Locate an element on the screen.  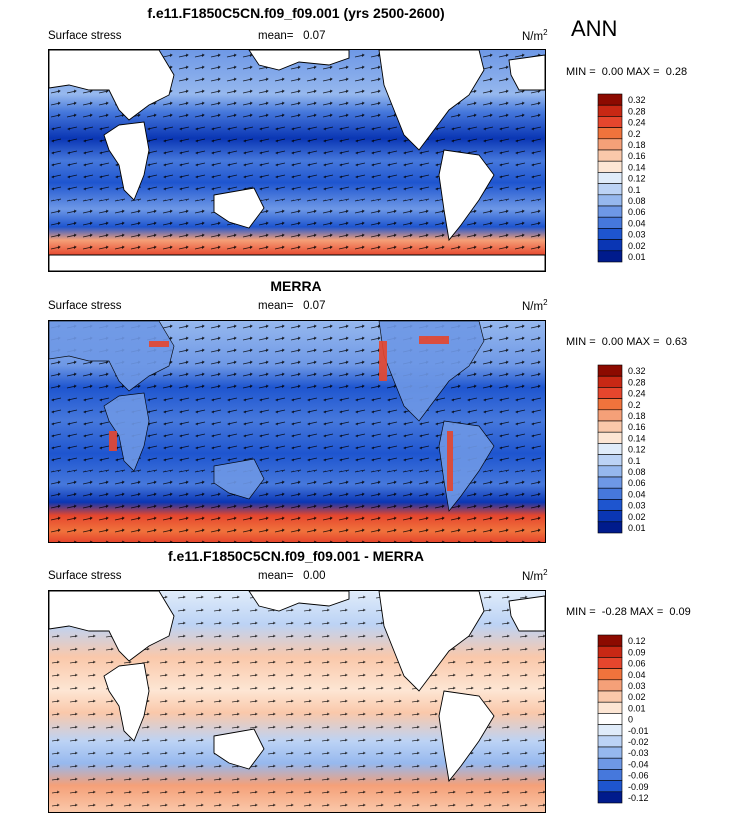
colorbar-tick-label: -0.06 is located at coordinates (638, 776).